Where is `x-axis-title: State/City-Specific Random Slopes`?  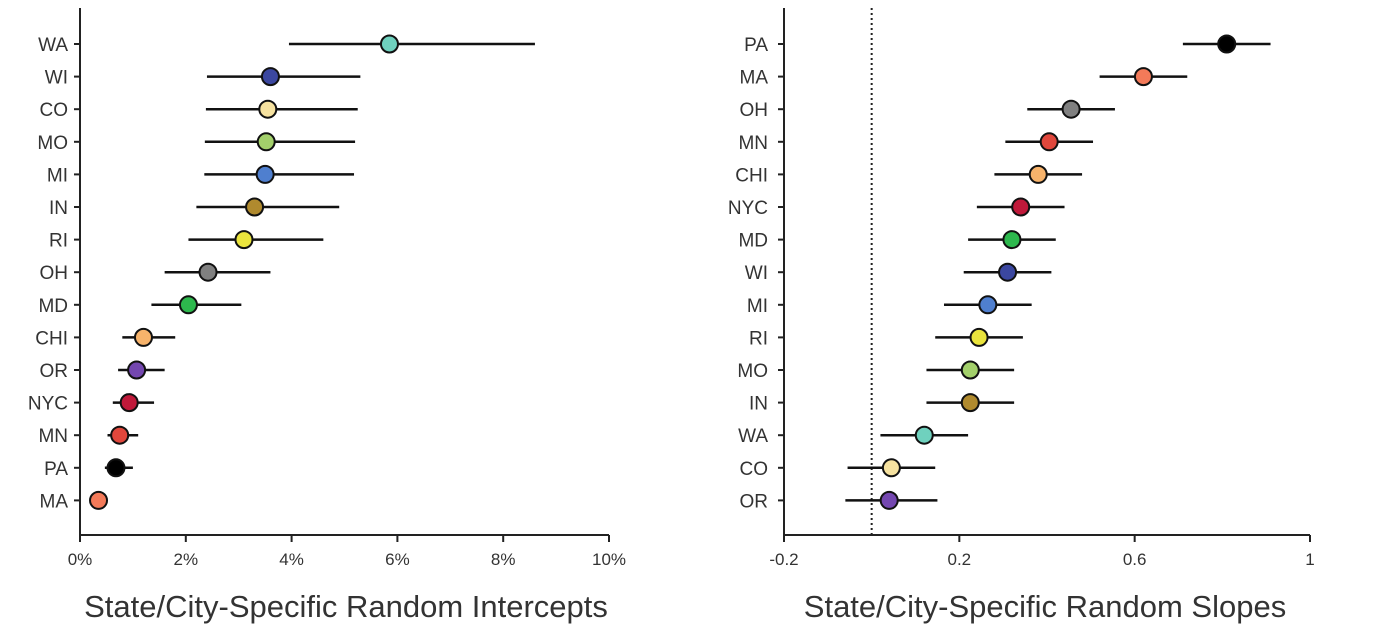 x-axis-title: State/City-Specific Random Slopes is located at coordinates (1045, 606).